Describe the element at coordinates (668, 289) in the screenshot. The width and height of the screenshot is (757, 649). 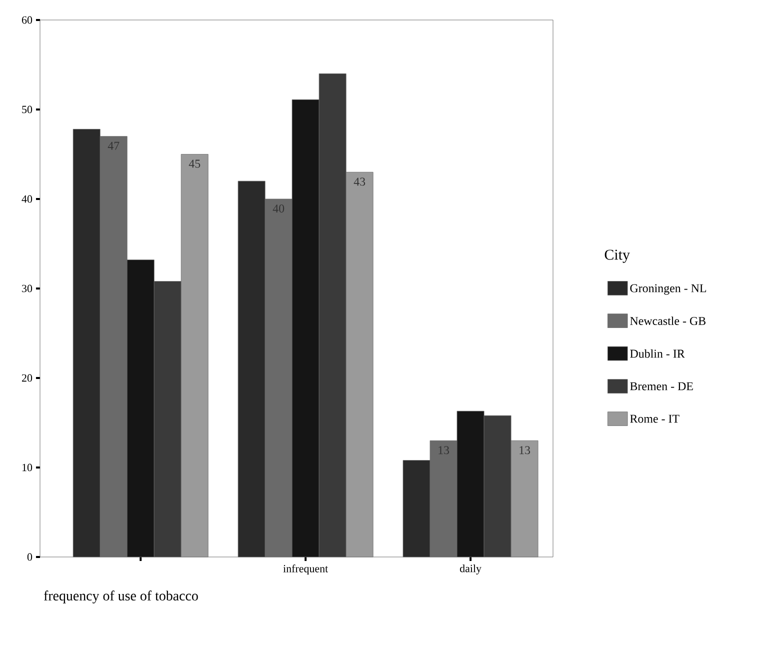
I see `legend-label: Groningen - NL` at that location.